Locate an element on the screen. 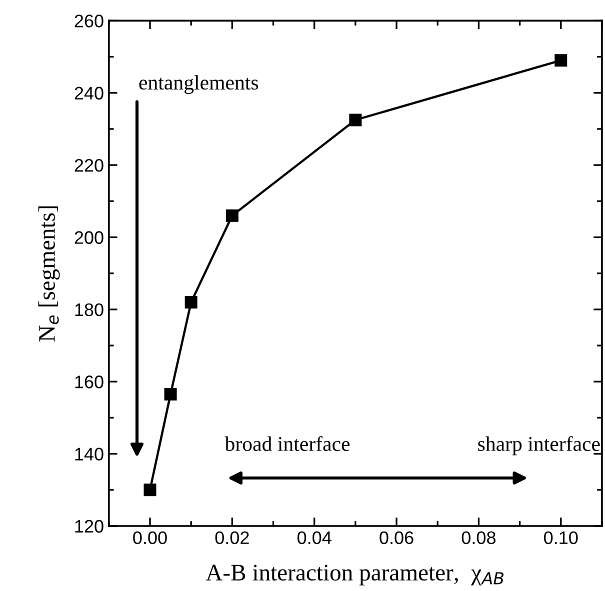  y-axis-title: N$_{e}$ [segments] is located at coordinates (49, 274).